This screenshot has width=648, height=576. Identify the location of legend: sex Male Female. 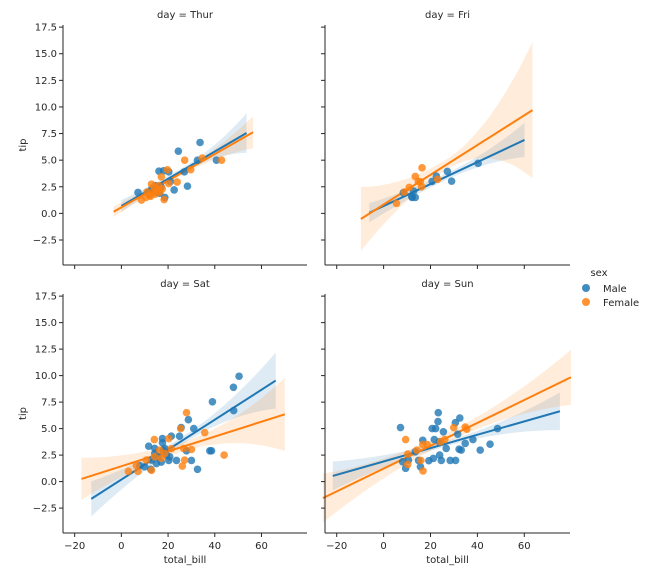
(610, 288).